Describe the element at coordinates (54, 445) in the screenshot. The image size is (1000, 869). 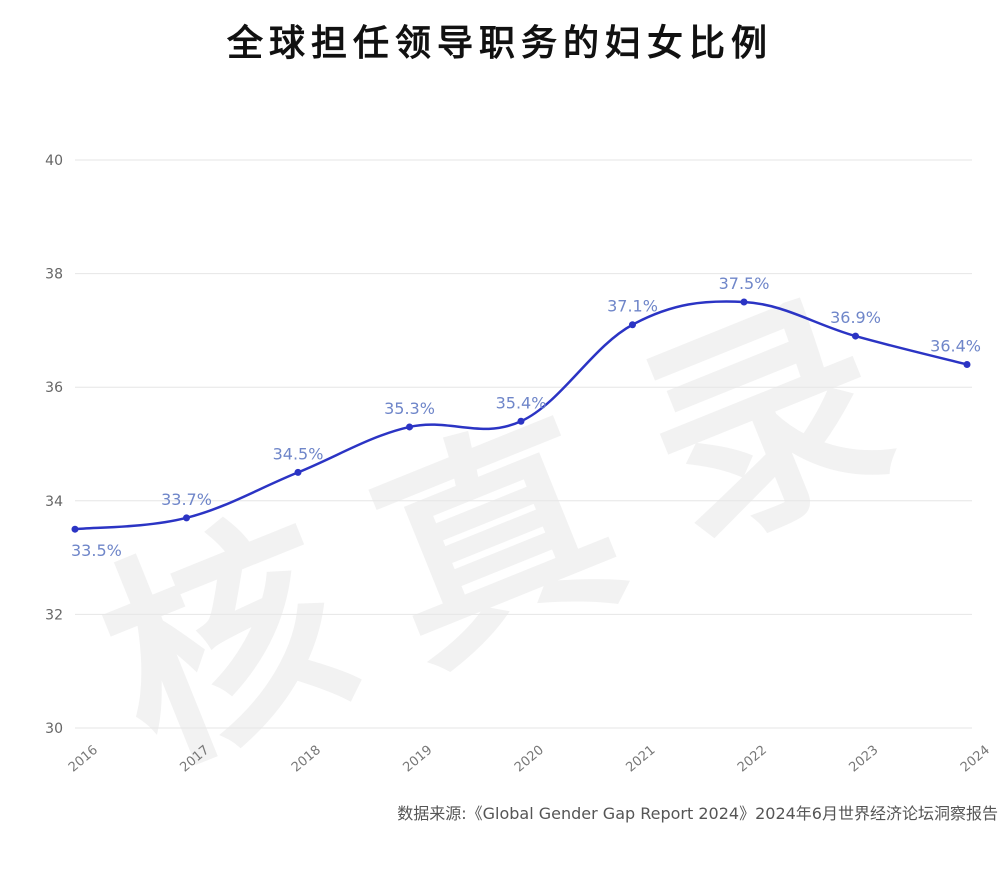
I see `y-axis-ticks: 30 32 34 36 38 40` at that location.